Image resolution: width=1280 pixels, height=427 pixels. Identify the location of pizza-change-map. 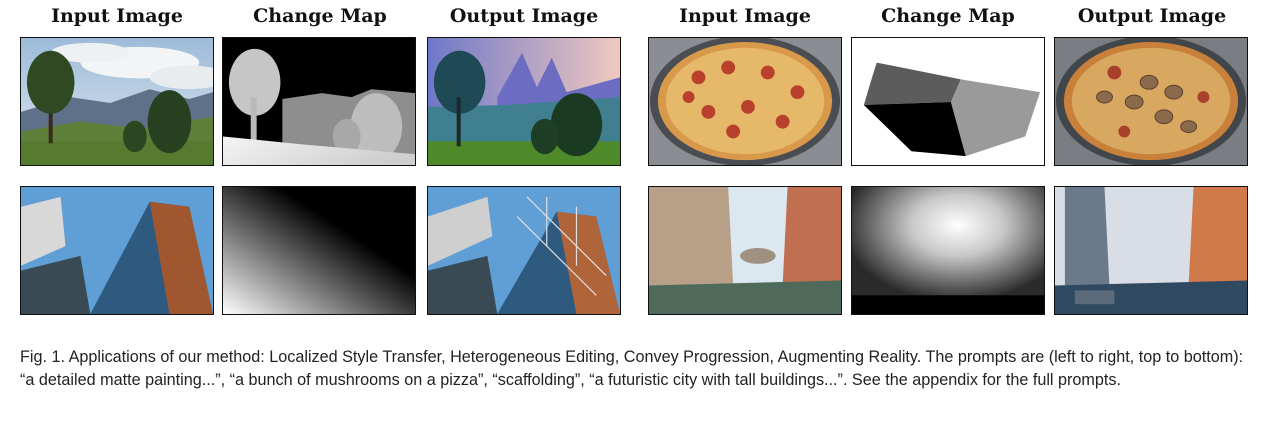
(948, 101).